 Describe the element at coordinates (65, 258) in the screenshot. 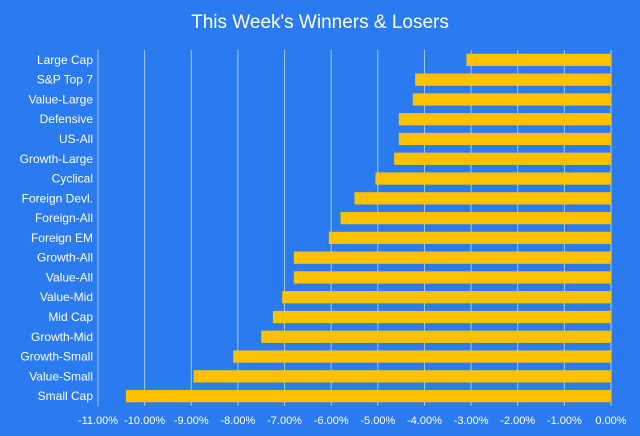

I see `category-label: Growth-All` at that location.